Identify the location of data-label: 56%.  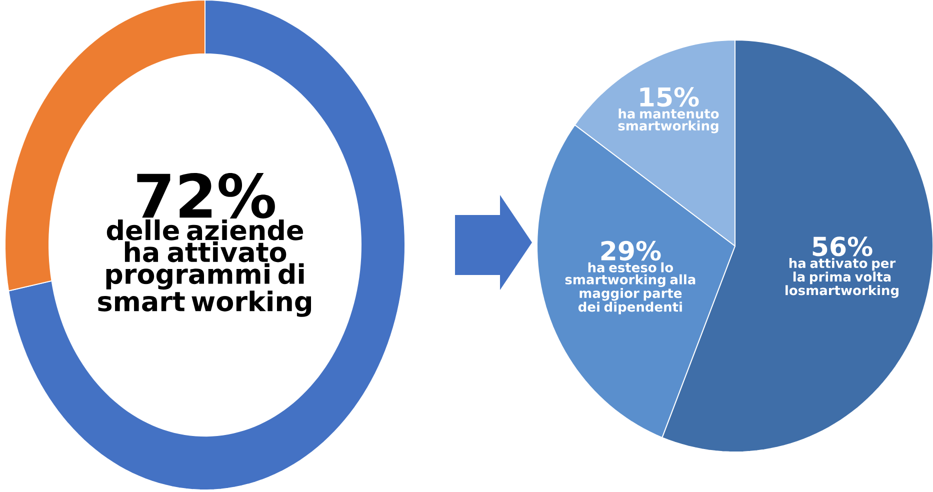
(842, 246).